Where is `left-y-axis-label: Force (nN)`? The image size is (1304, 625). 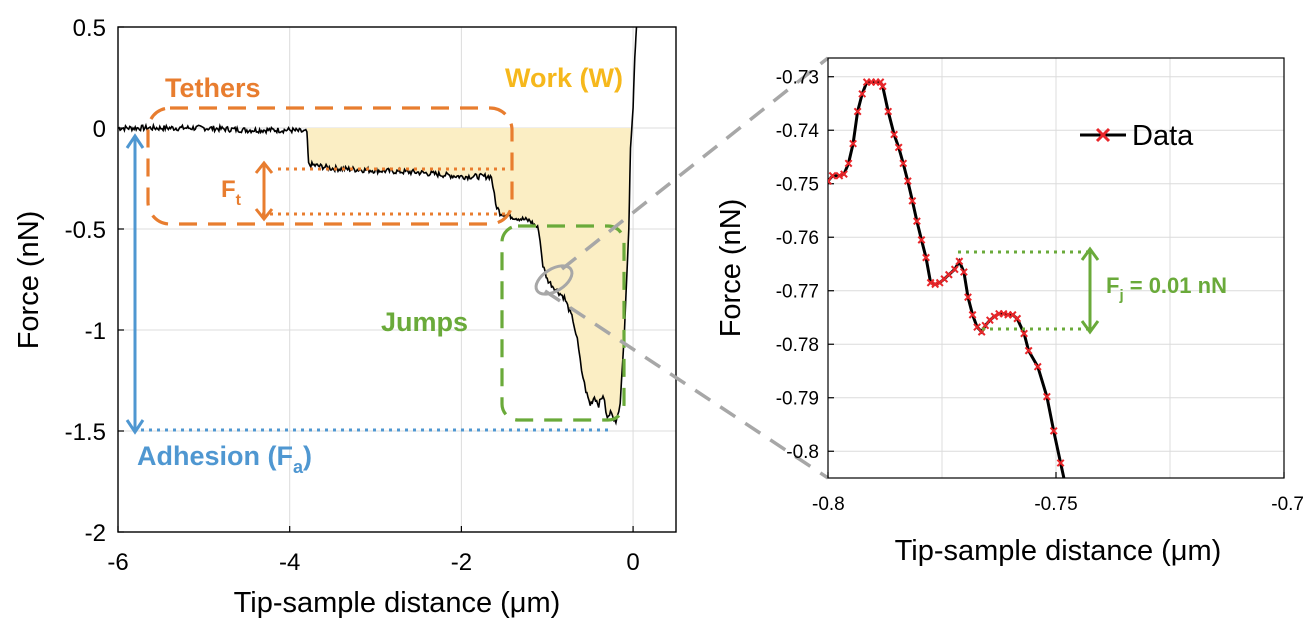 left-y-axis-label: Force (nN) is located at coordinates (29, 280).